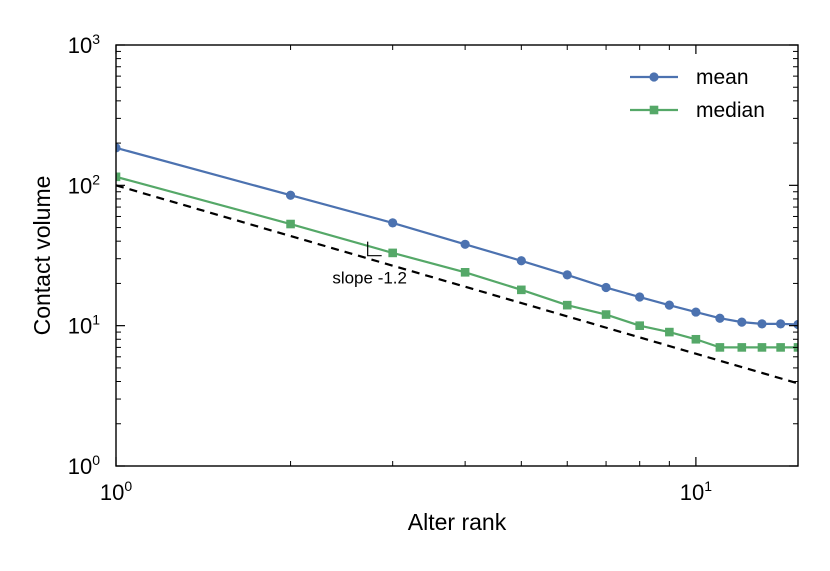 The width and height of the screenshot is (830, 571). I want to click on x-tick-label-10: 10¹, so click(696, 491).